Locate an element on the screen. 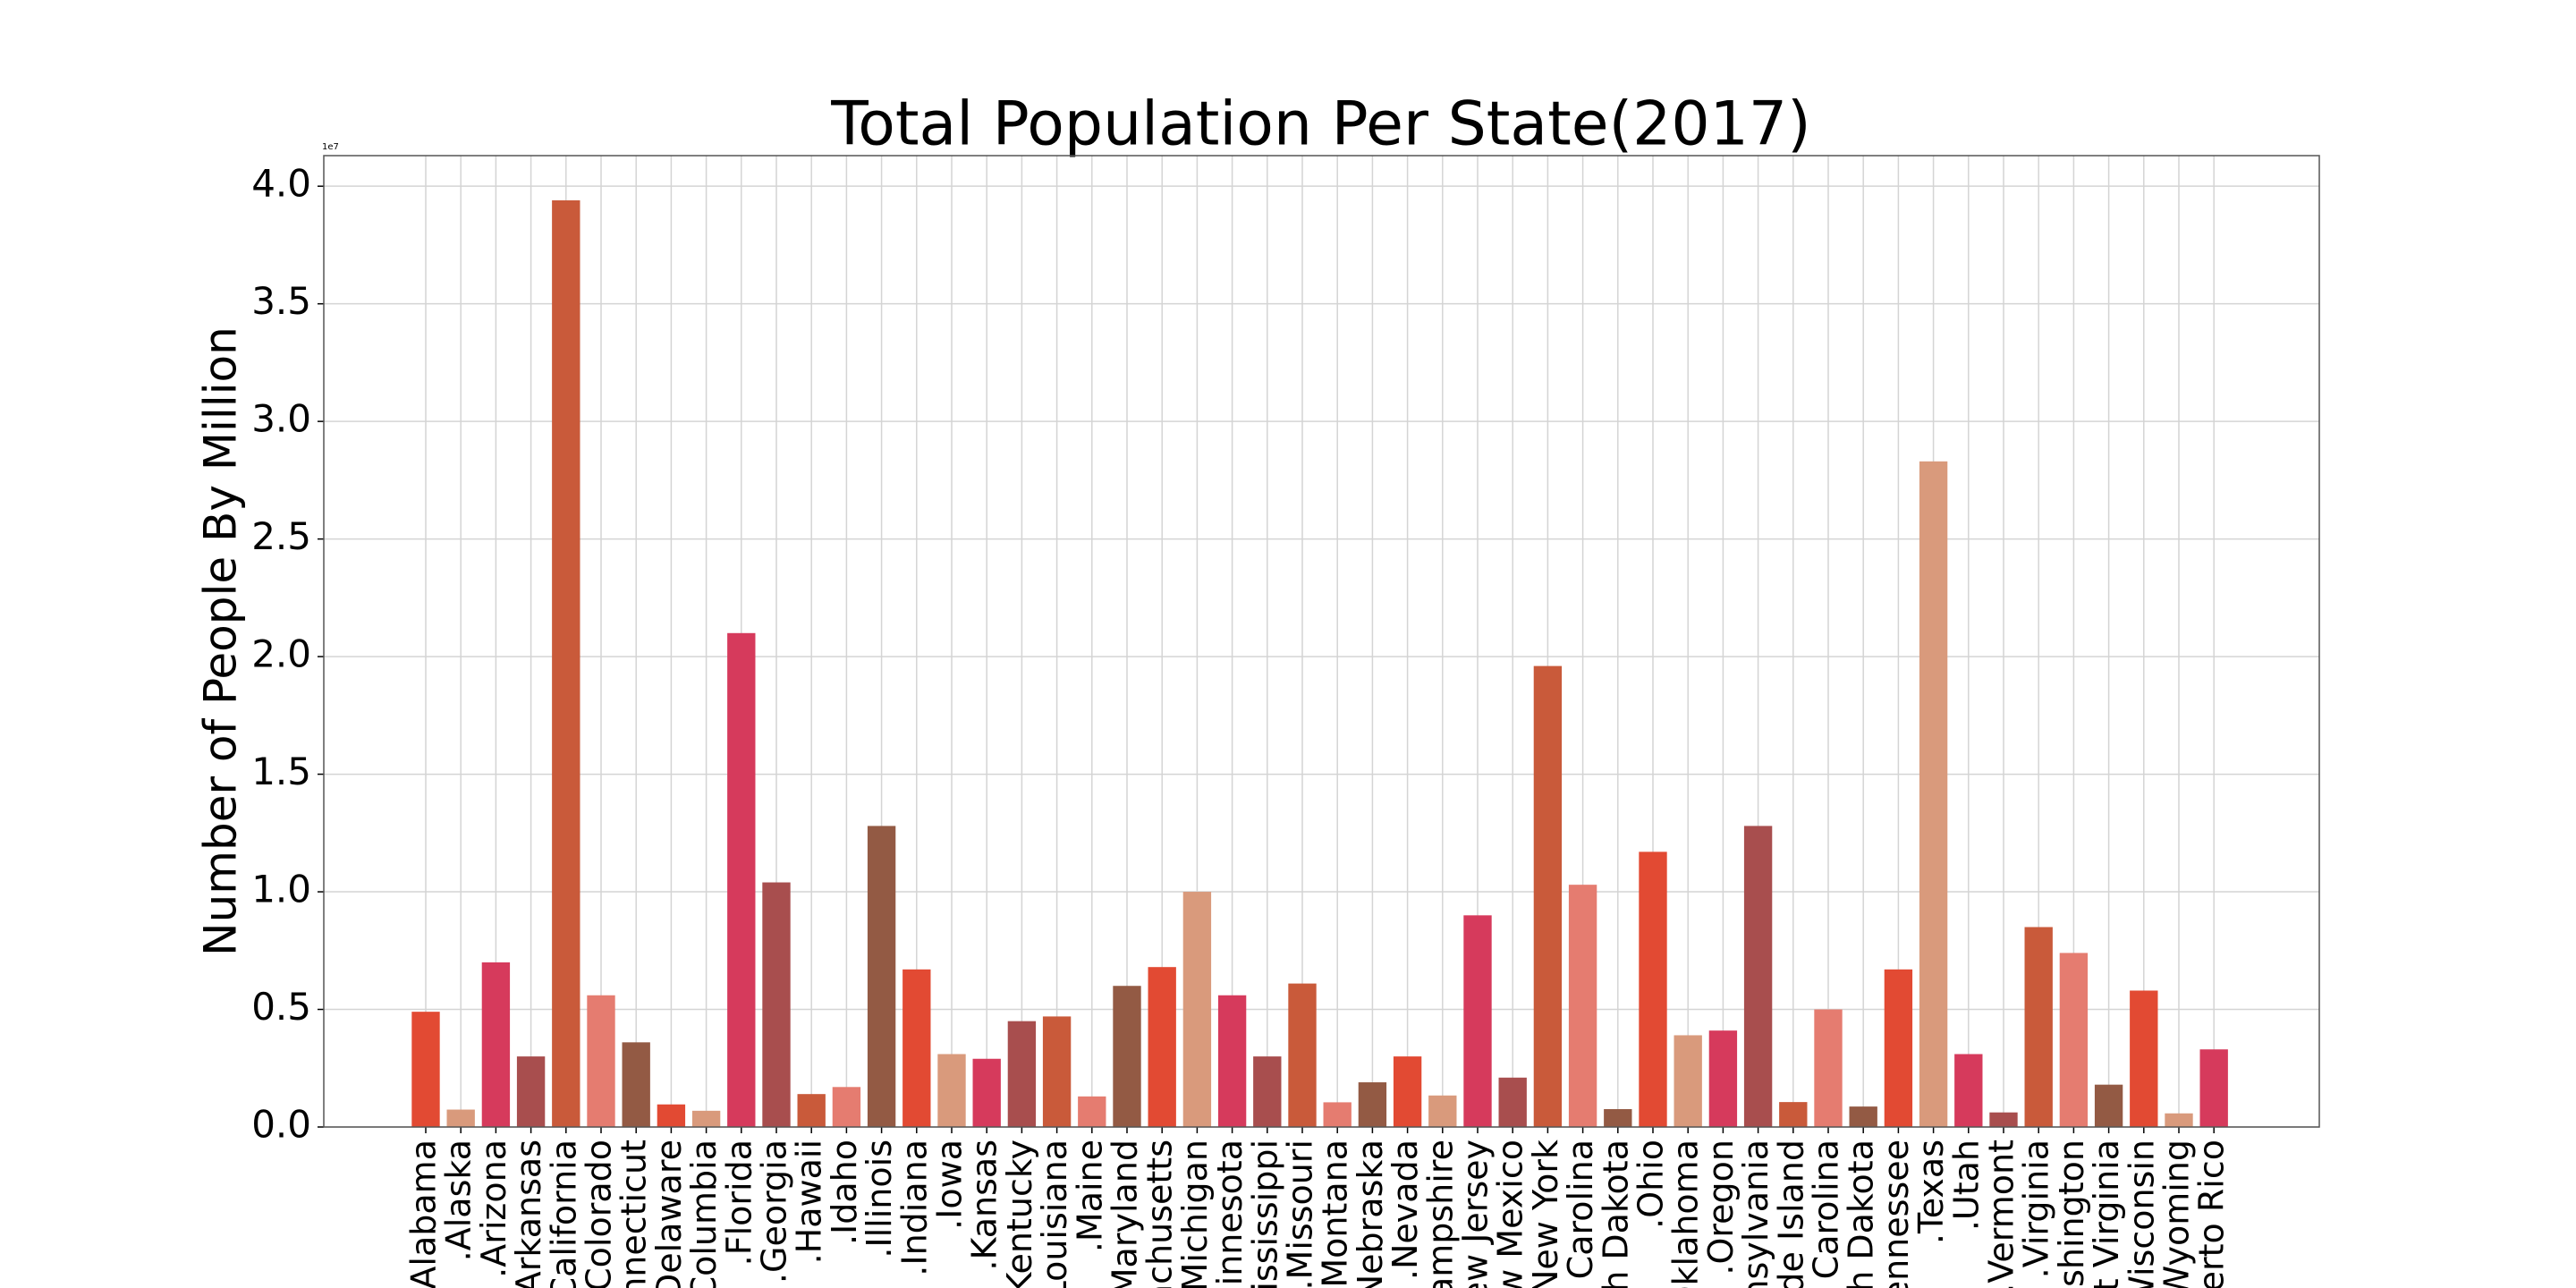 This screenshot has width=2576, height=1288. x-tick-label: .Hawaii is located at coordinates (809, 1202).